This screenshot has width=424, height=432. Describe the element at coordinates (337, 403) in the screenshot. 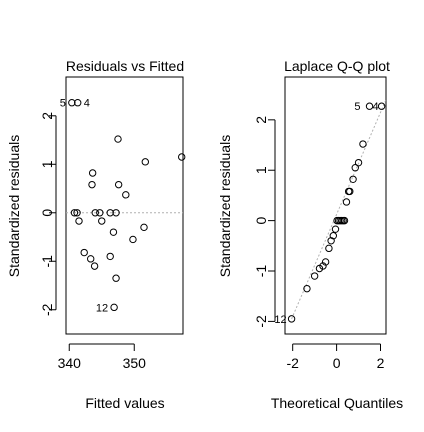

I see `x-axis-label: Theoretical Quantiles` at that location.